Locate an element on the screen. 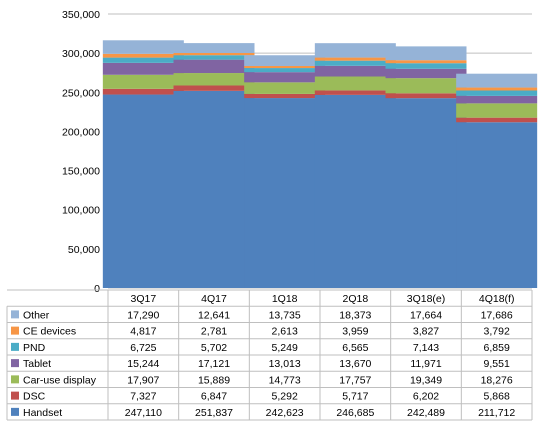 Image resolution: width=539 pixels, height=425 pixels. data-label: 3,792 is located at coordinates (497, 332).